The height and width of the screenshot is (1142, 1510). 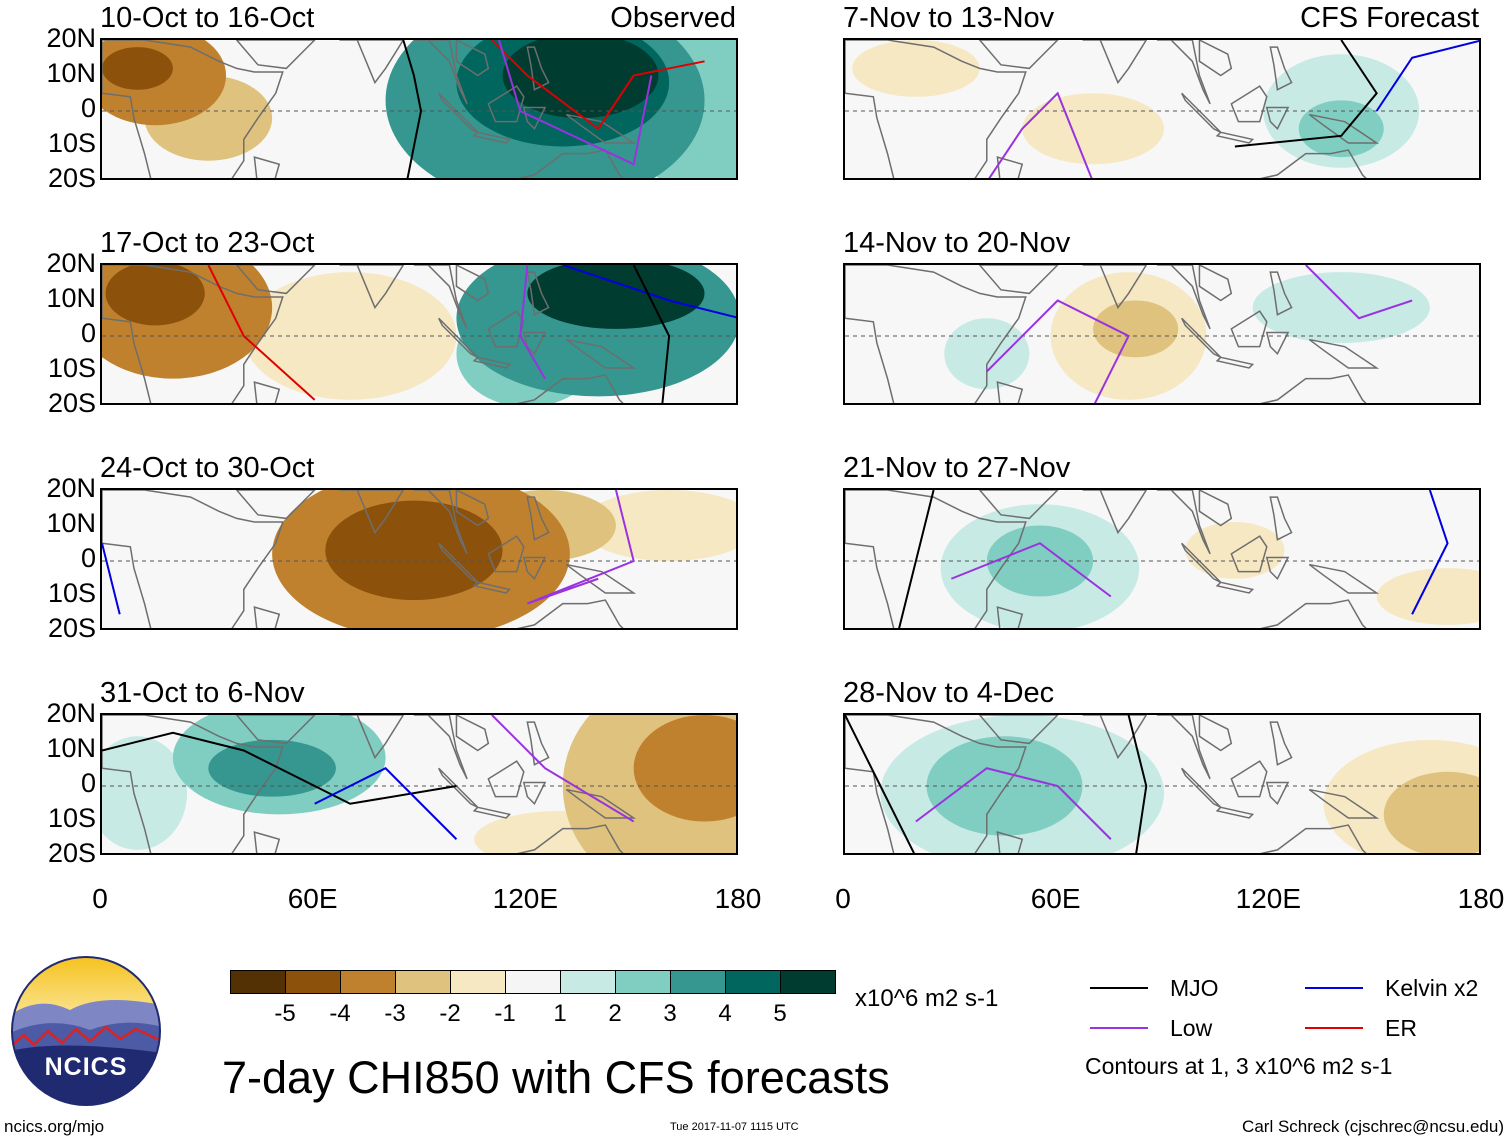 I want to click on x-tick-label: 60E, so click(x=312, y=898).